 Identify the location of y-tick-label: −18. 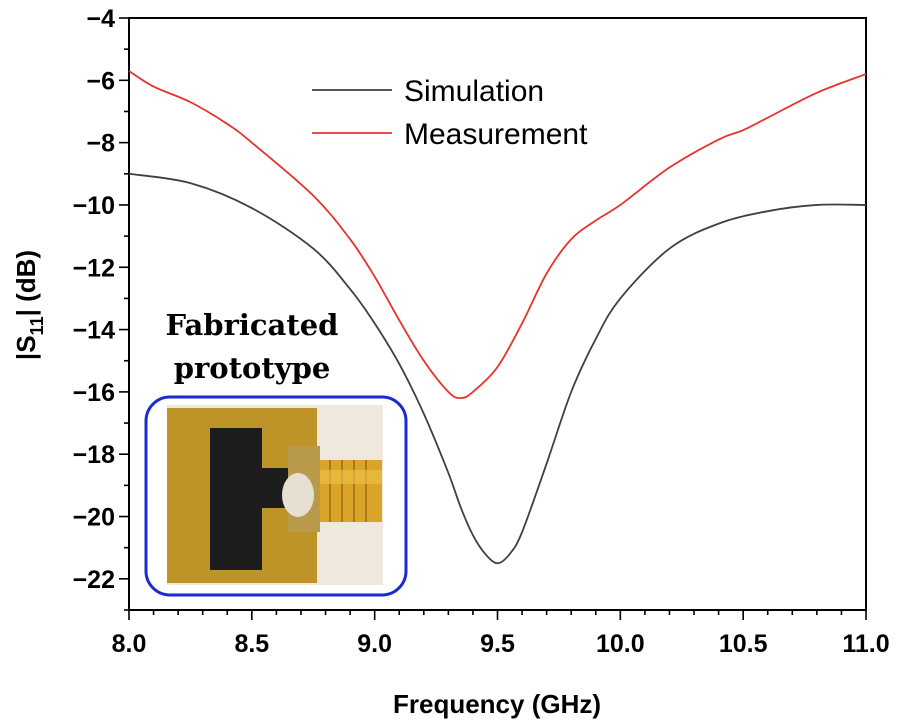
(94, 455).